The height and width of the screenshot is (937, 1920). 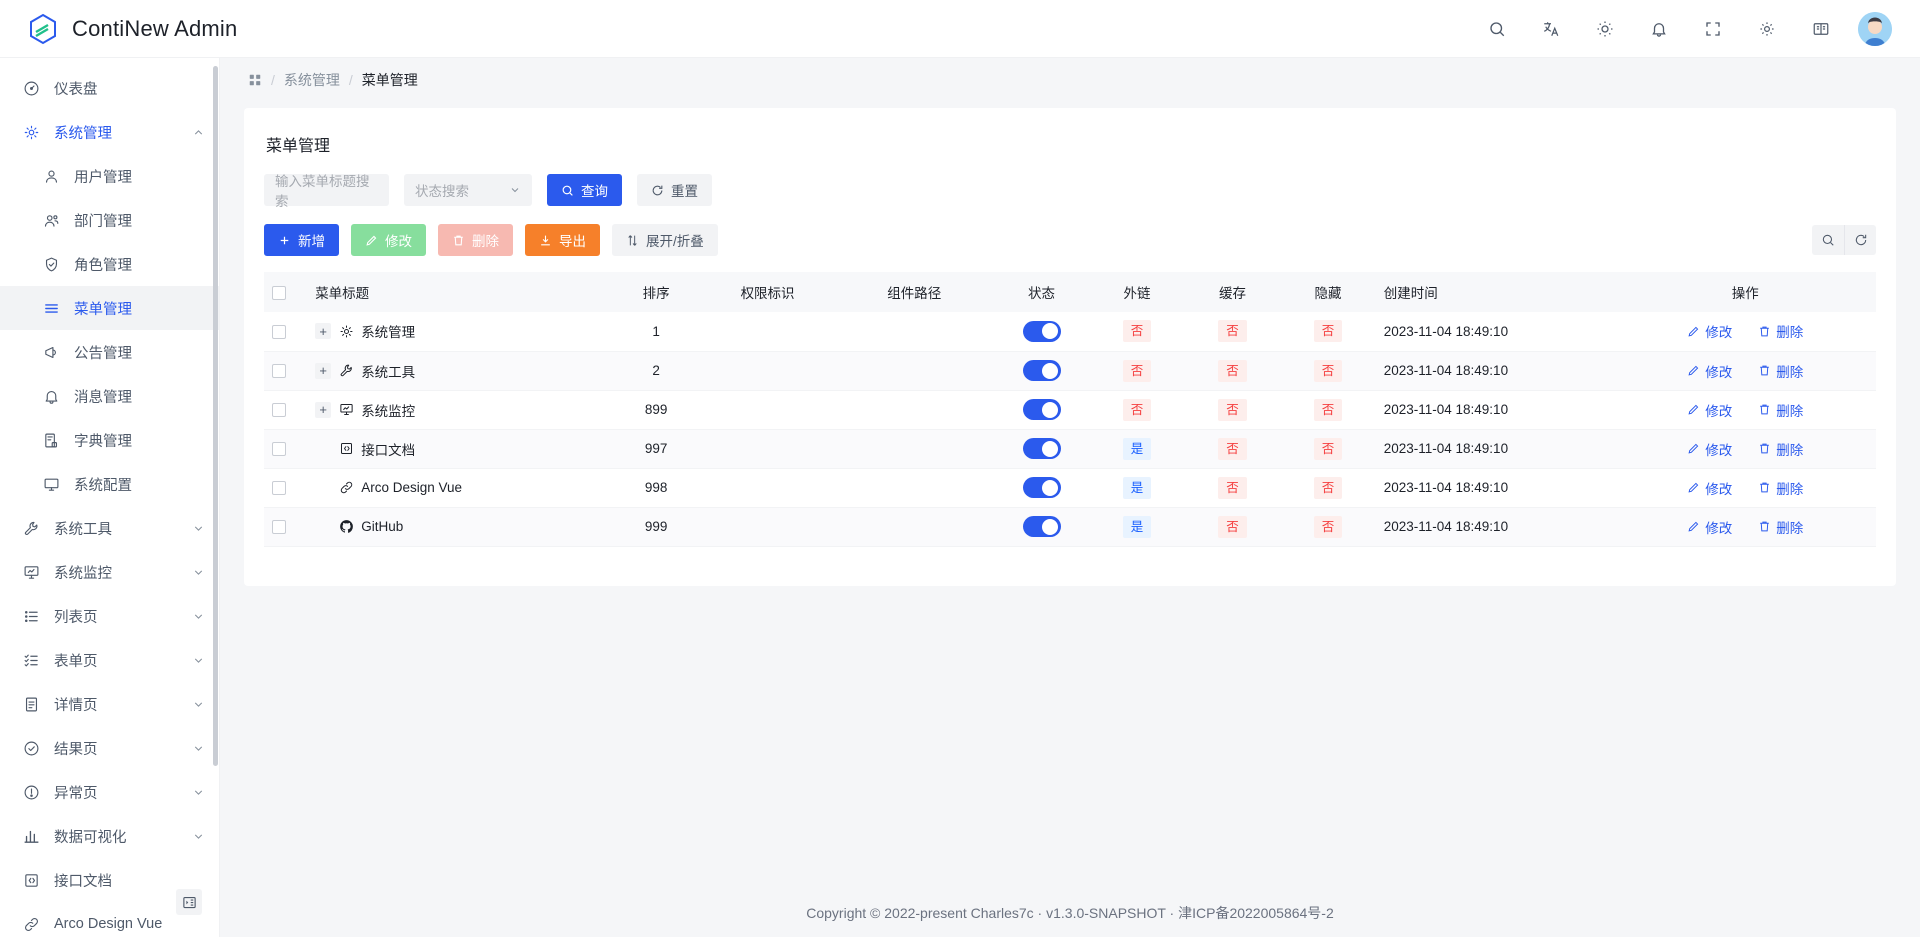 I want to click on header-actions, so click(x=1700, y=28).